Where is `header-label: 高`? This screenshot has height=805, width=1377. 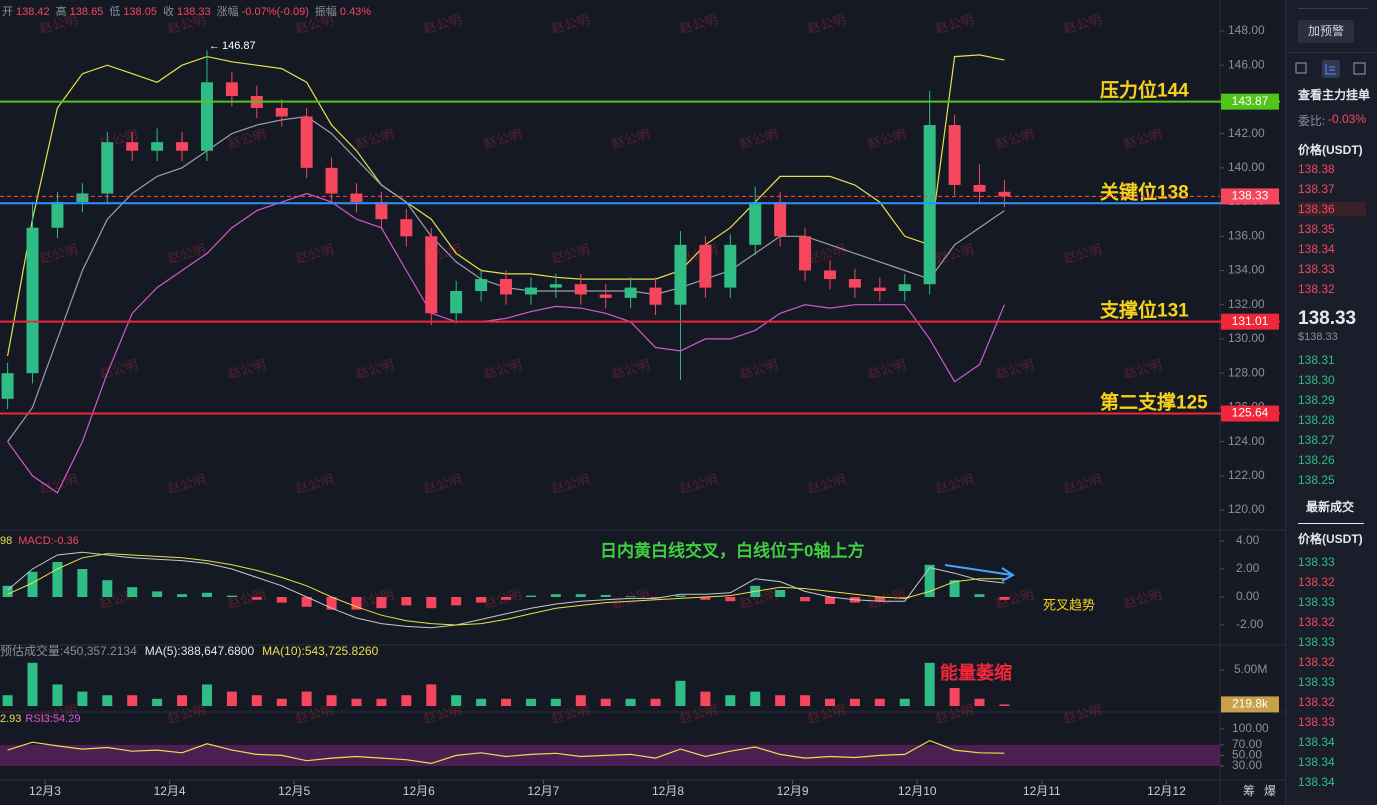
header-label: 高 is located at coordinates (61, 11).